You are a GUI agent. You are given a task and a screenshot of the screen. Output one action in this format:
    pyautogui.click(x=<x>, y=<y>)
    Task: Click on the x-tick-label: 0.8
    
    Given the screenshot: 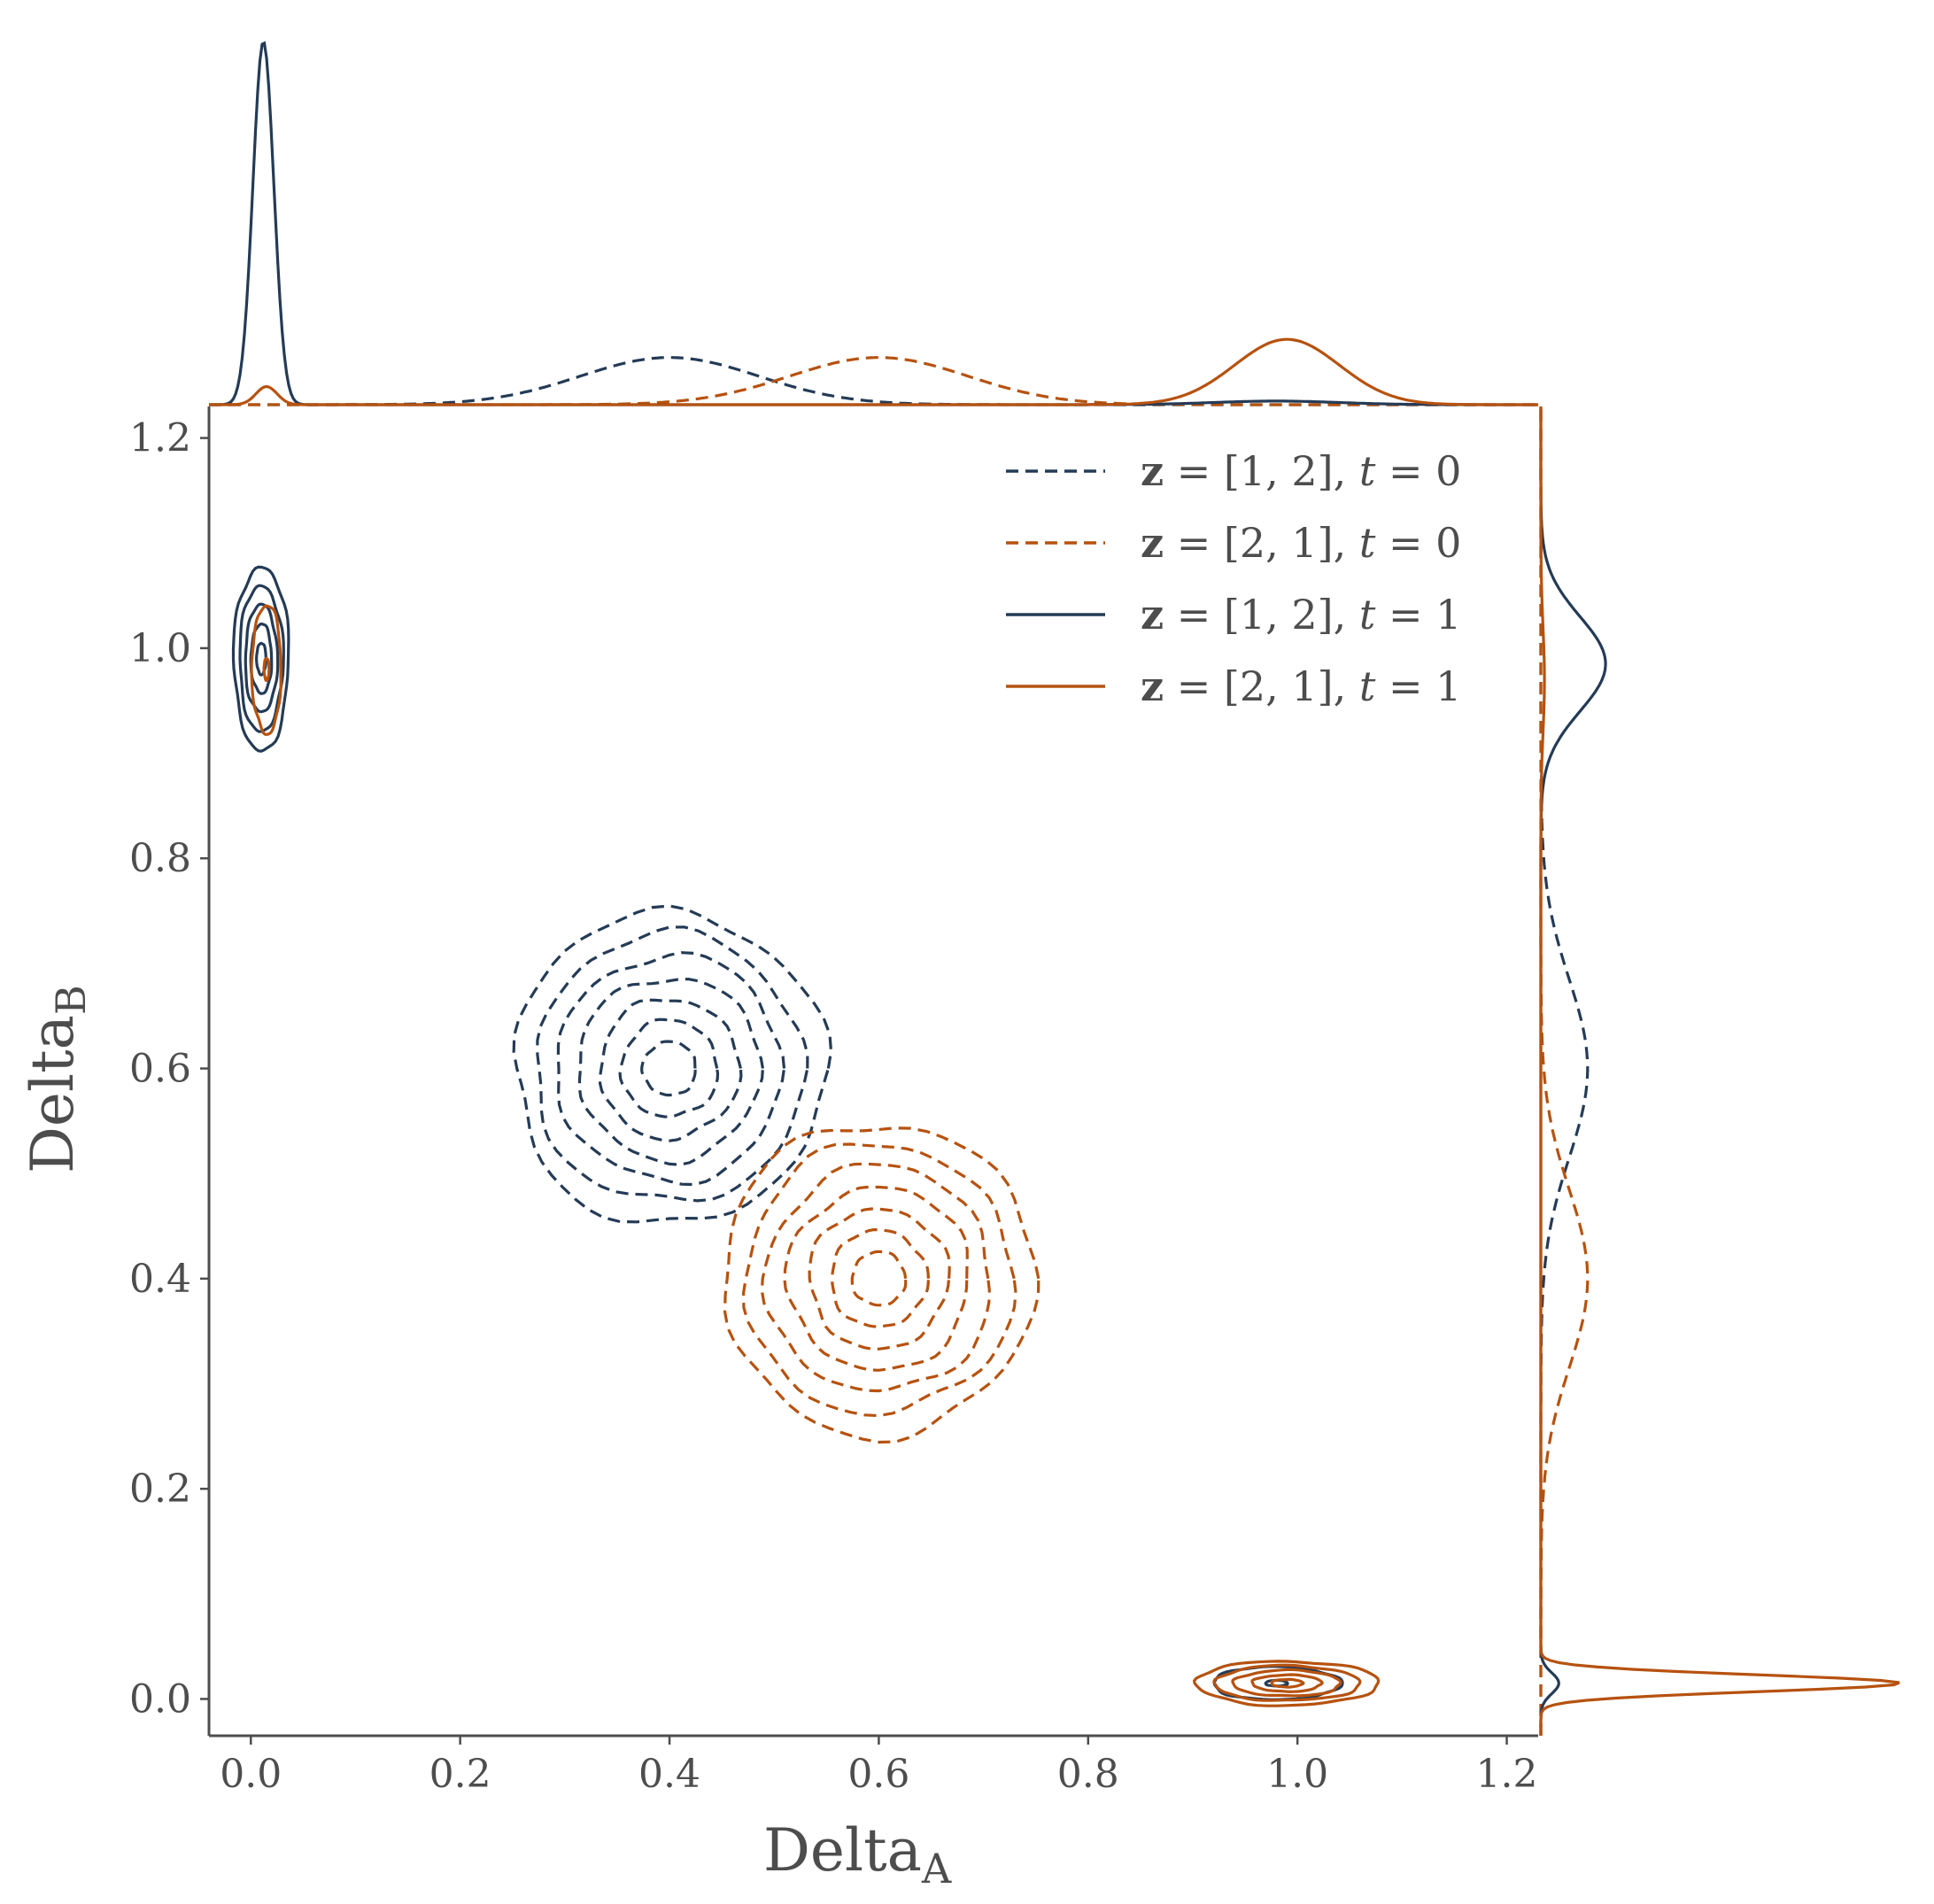 What is the action you would take?
    pyautogui.click(x=1088, y=1774)
    